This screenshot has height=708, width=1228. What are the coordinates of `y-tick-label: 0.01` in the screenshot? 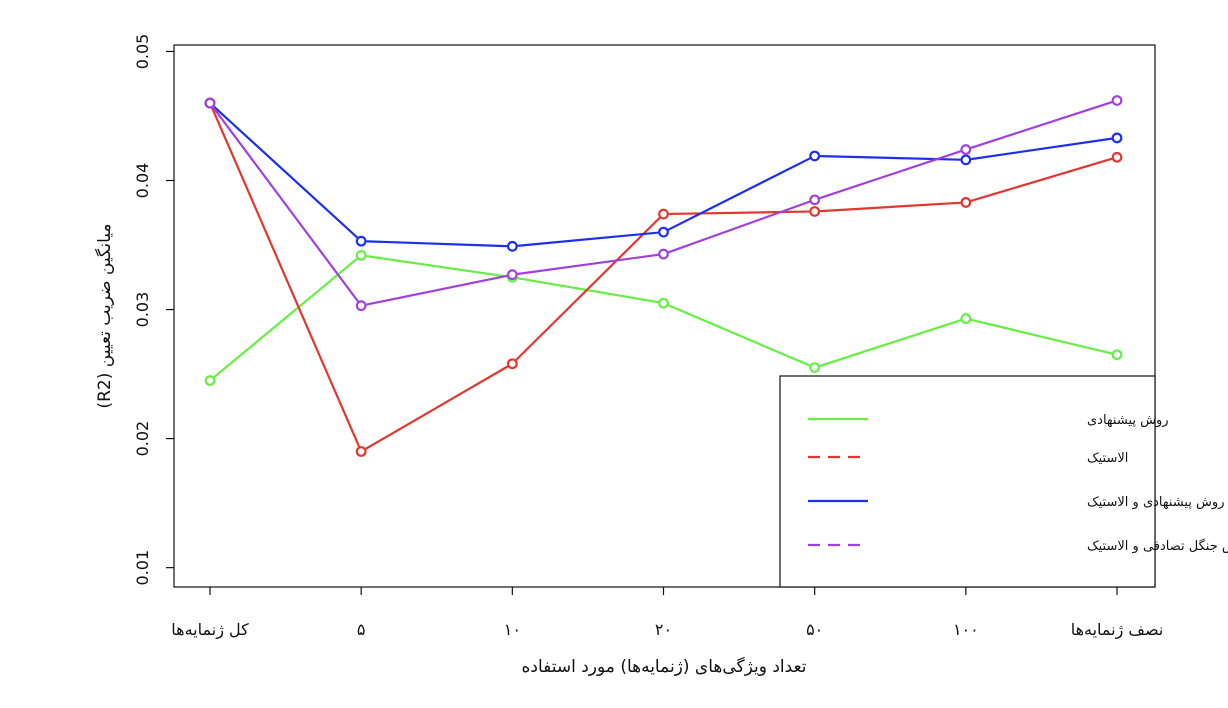 It's located at (142, 568).